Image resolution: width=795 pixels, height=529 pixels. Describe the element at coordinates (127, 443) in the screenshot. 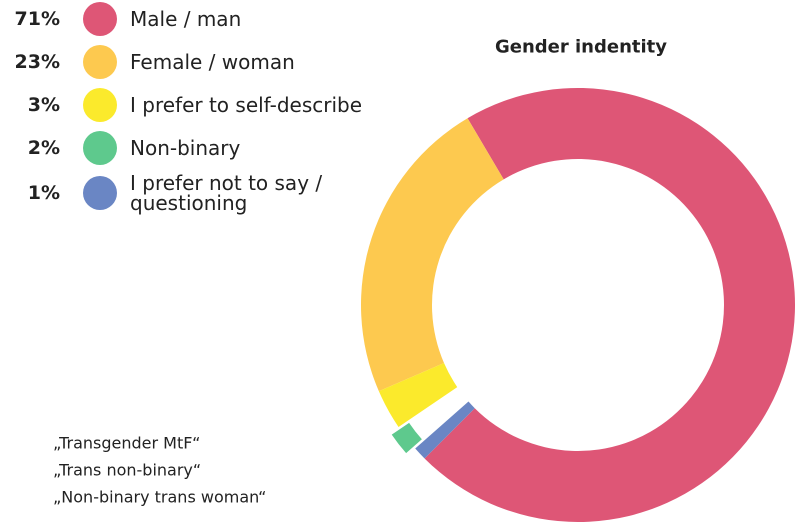

I see `annotation: „Transgender MtF“` at that location.